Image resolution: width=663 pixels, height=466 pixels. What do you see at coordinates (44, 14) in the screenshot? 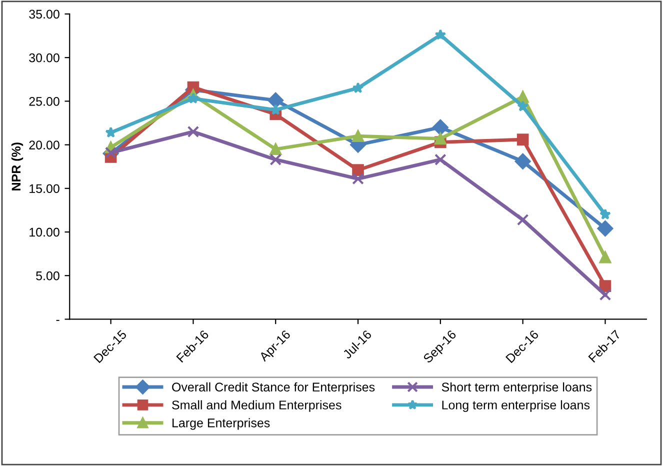
I see `y-tick-label: 35.00` at bounding box center [44, 14].